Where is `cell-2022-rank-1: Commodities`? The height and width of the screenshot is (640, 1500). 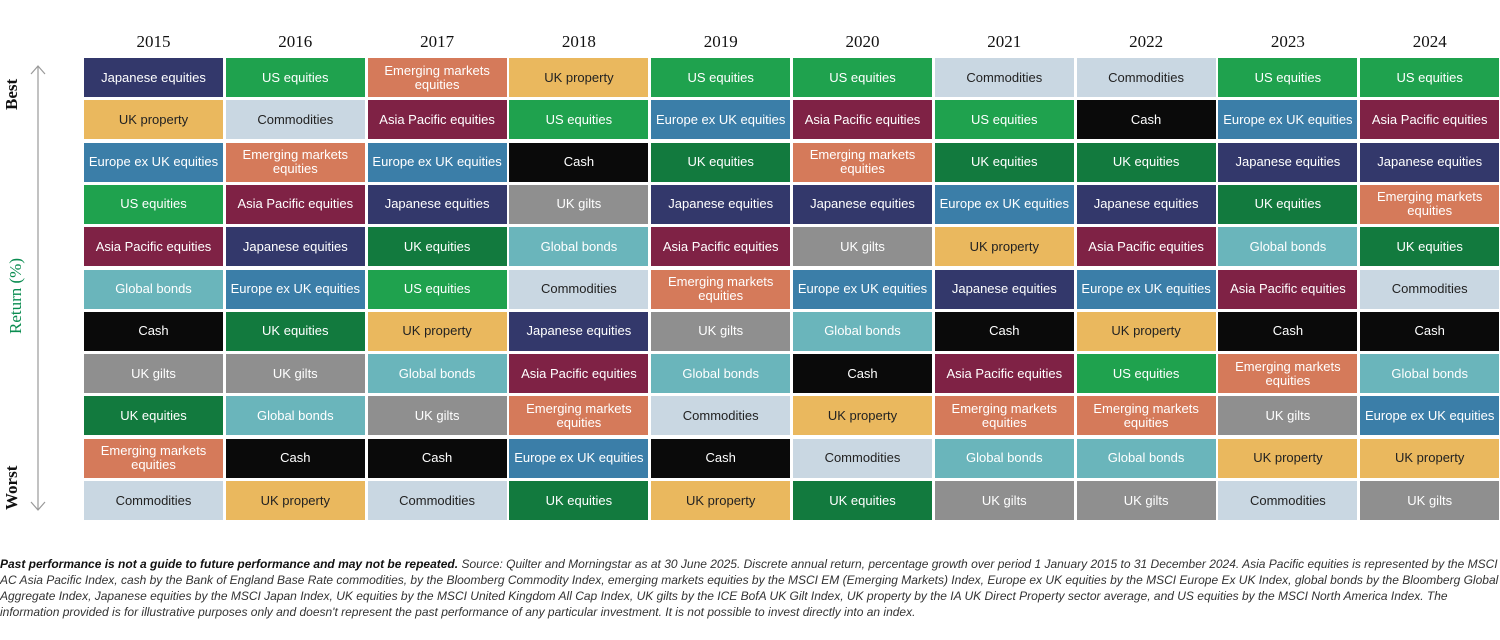
cell-2022-rank-1: Commodities is located at coordinates (1146, 77).